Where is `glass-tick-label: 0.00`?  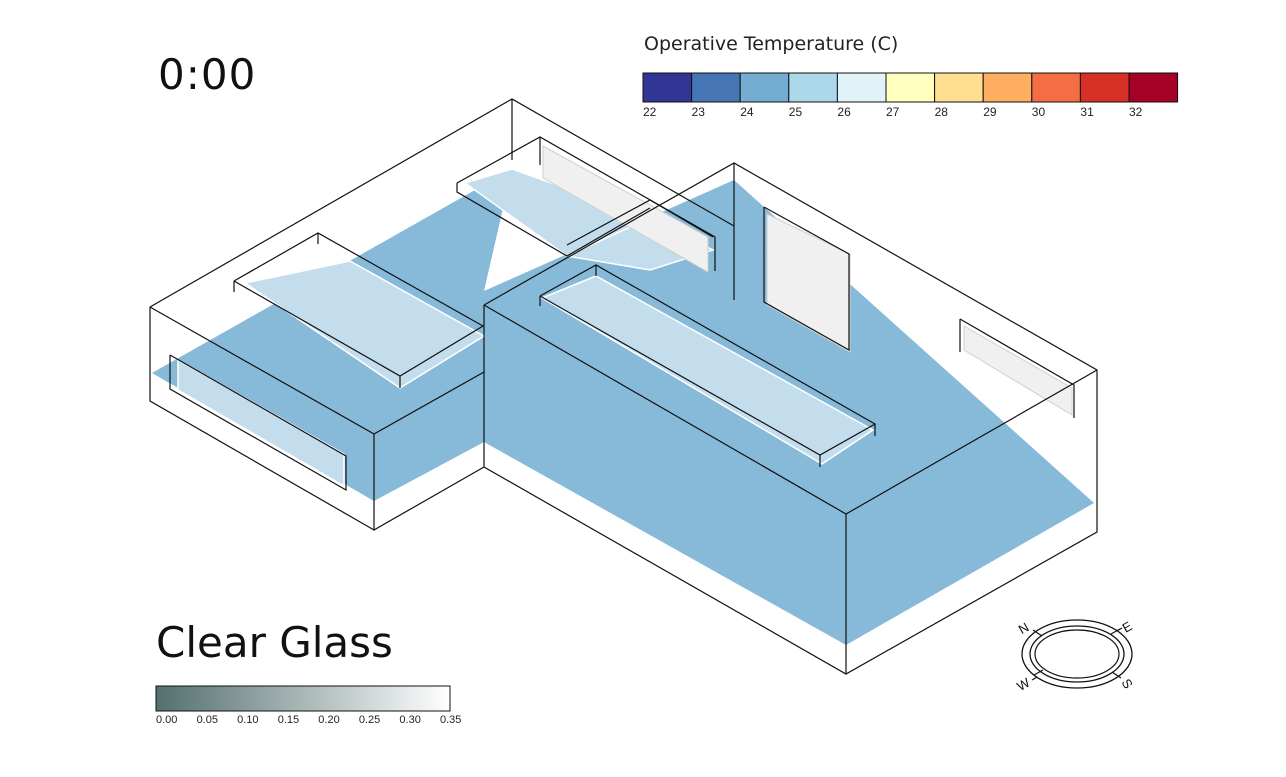
glass-tick-label: 0.00 is located at coordinates (166, 720).